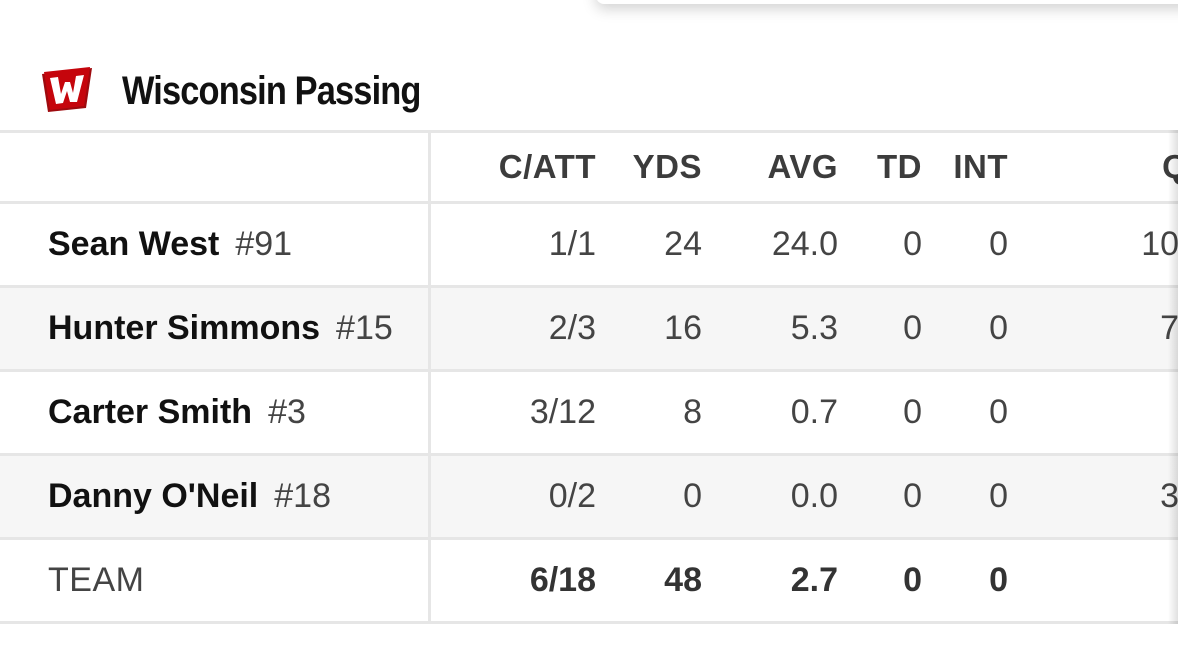 This screenshot has width=1178, height=653. What do you see at coordinates (683, 244) in the screenshot?
I see `cell-yds: 24` at bounding box center [683, 244].